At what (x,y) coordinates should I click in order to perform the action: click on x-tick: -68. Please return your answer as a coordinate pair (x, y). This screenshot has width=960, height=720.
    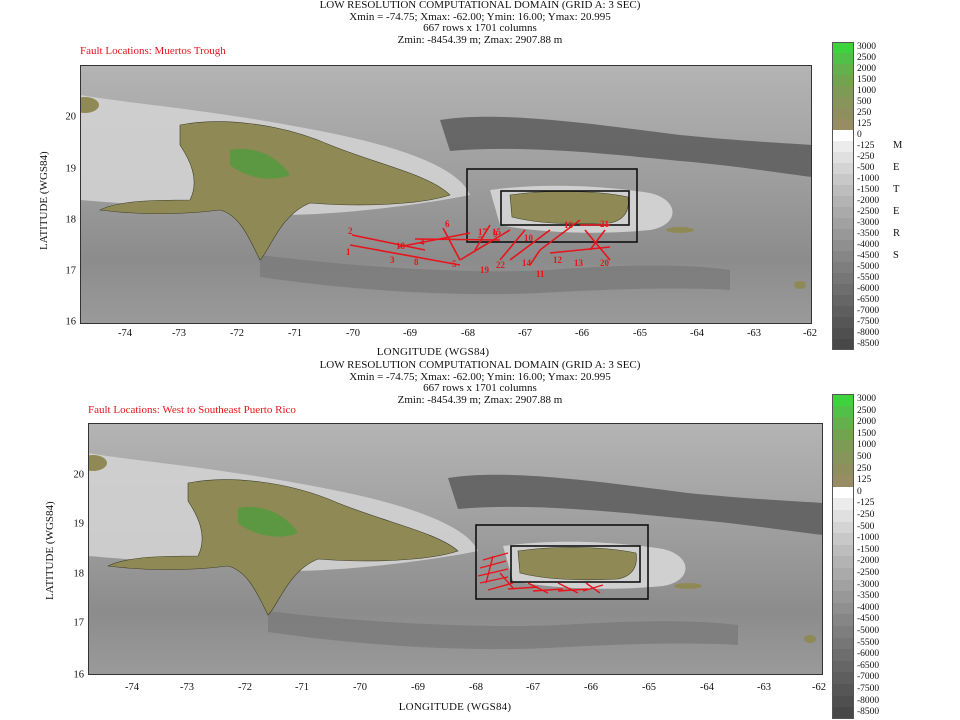
    Looking at the image, I should click on (468, 333).